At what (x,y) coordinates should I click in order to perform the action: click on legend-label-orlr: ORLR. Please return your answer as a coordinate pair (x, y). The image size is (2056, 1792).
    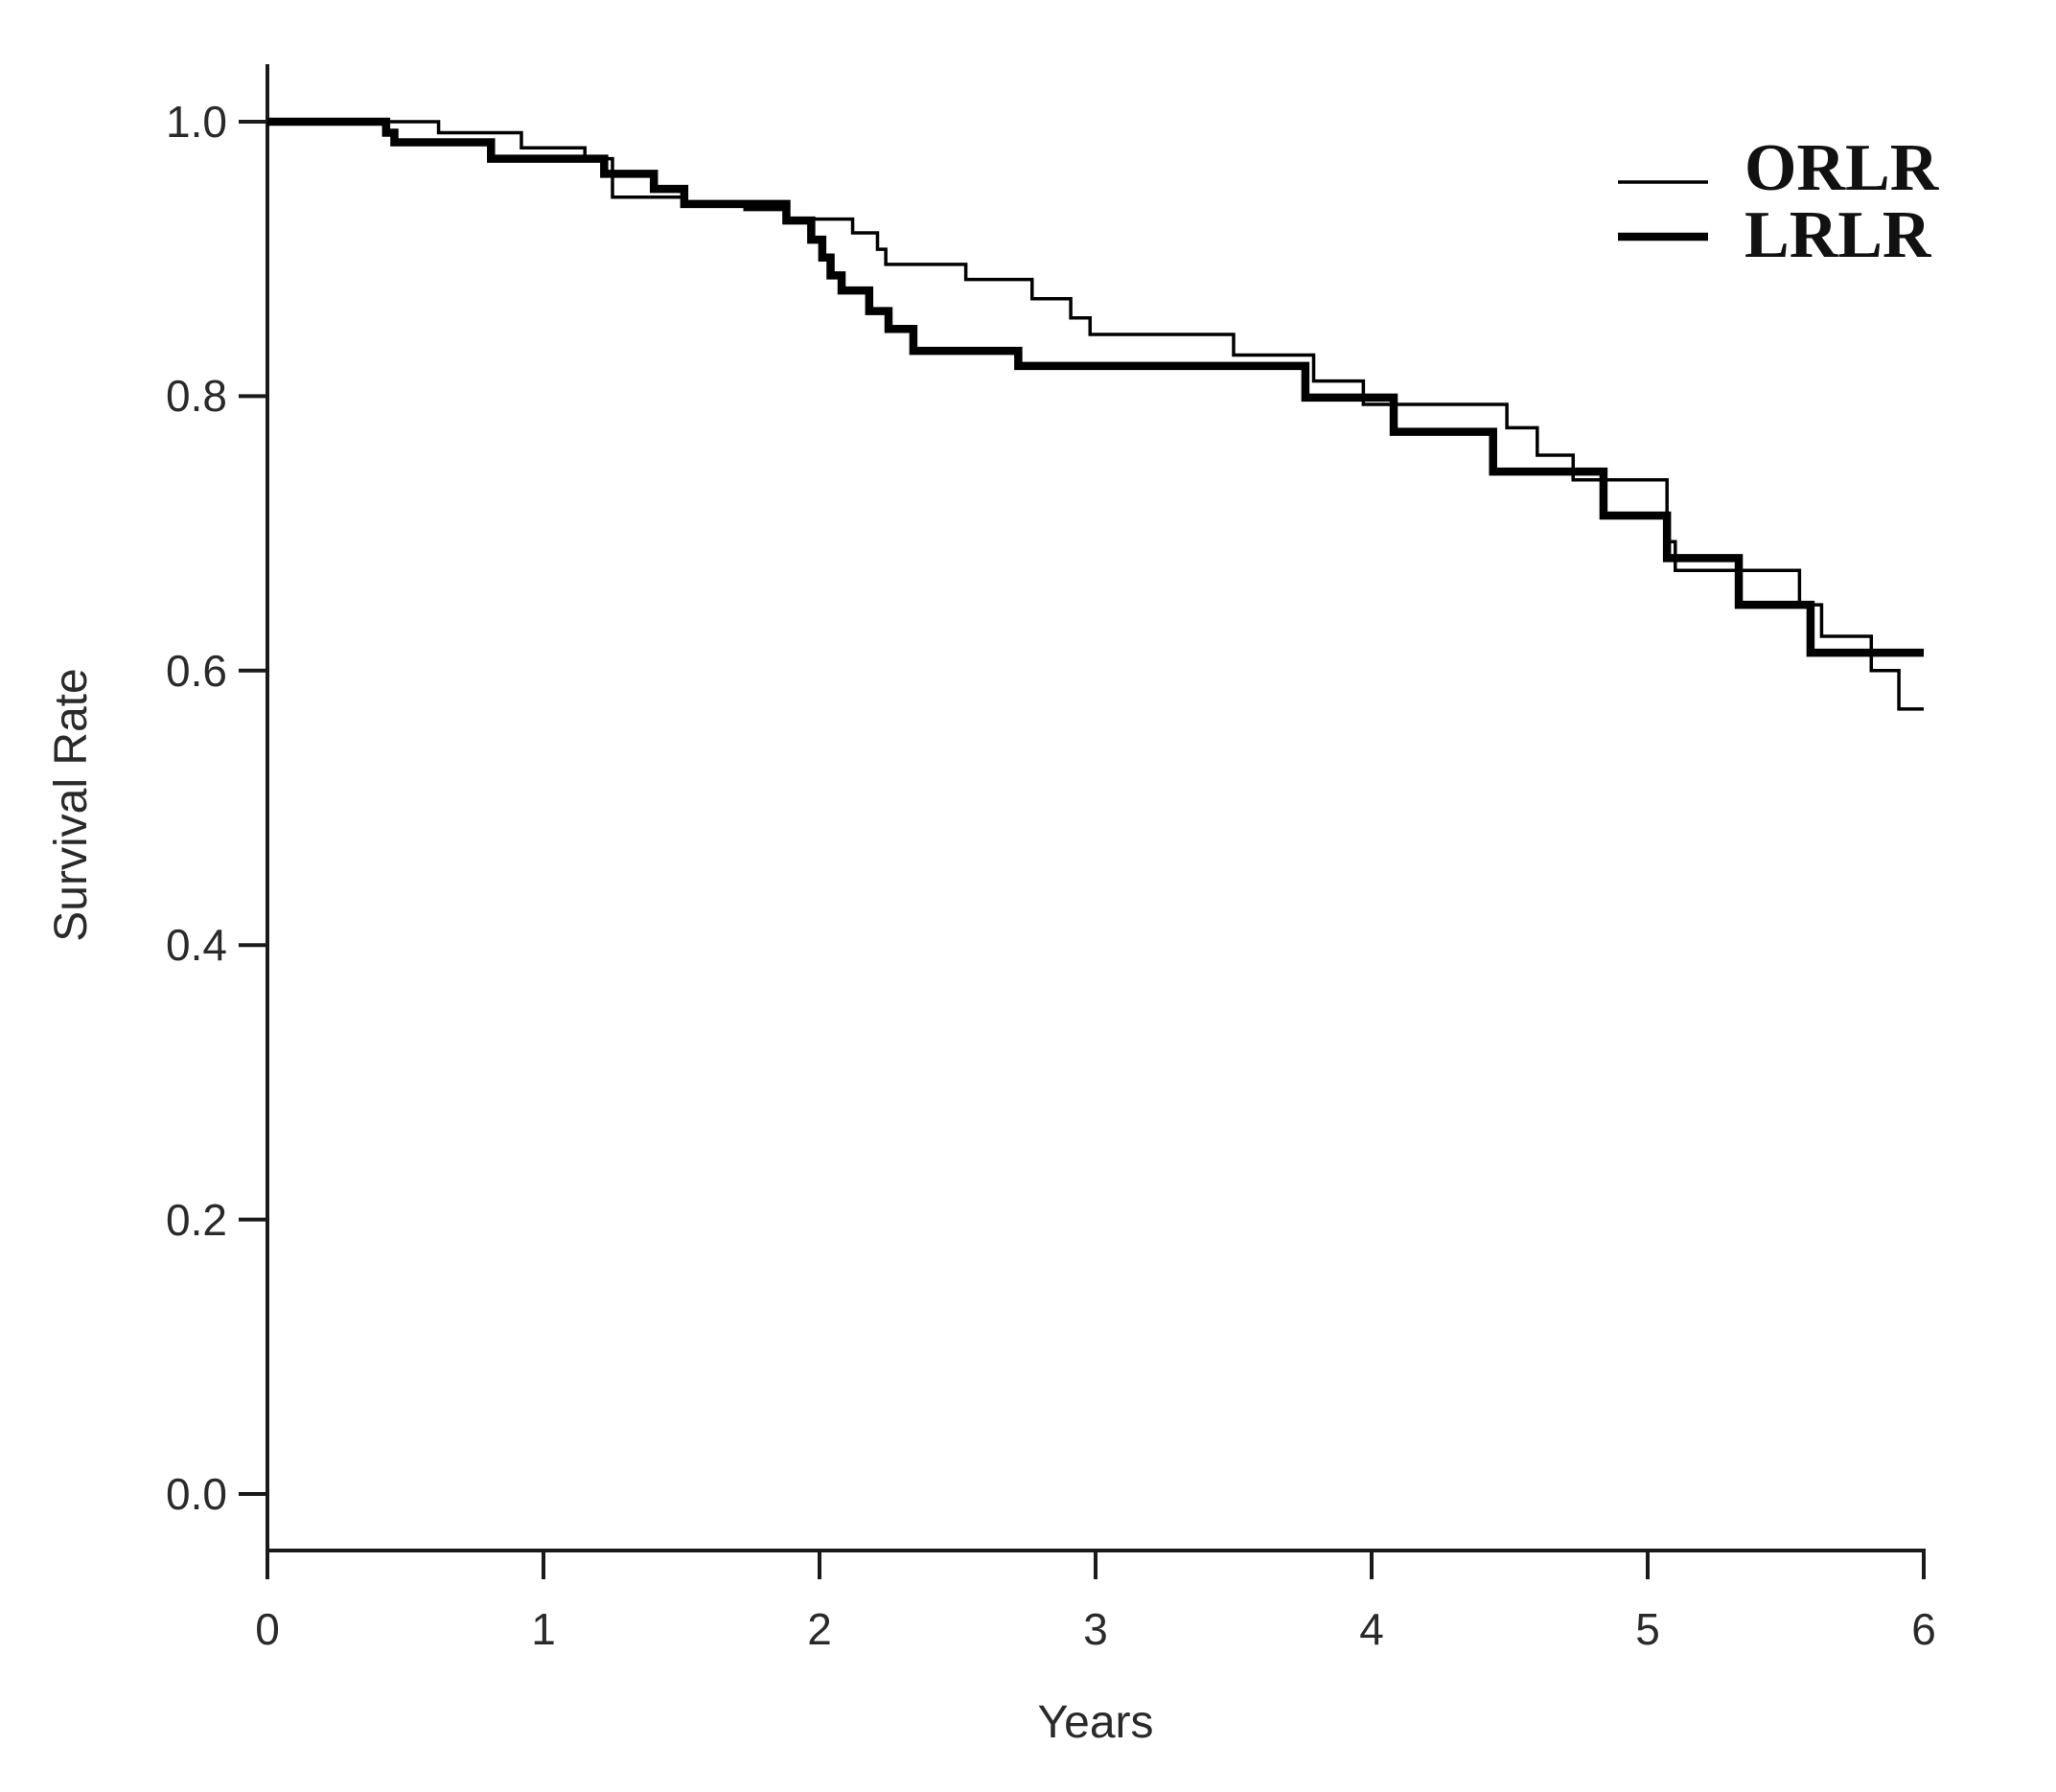
    Looking at the image, I should click on (1841, 168).